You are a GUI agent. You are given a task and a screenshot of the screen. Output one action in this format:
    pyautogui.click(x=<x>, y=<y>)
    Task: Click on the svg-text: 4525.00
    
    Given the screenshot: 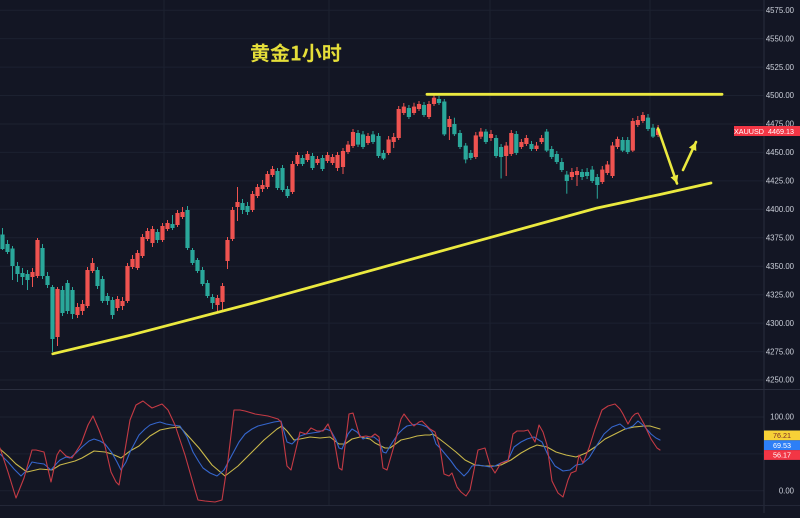 What is the action you would take?
    pyautogui.click(x=780, y=67)
    